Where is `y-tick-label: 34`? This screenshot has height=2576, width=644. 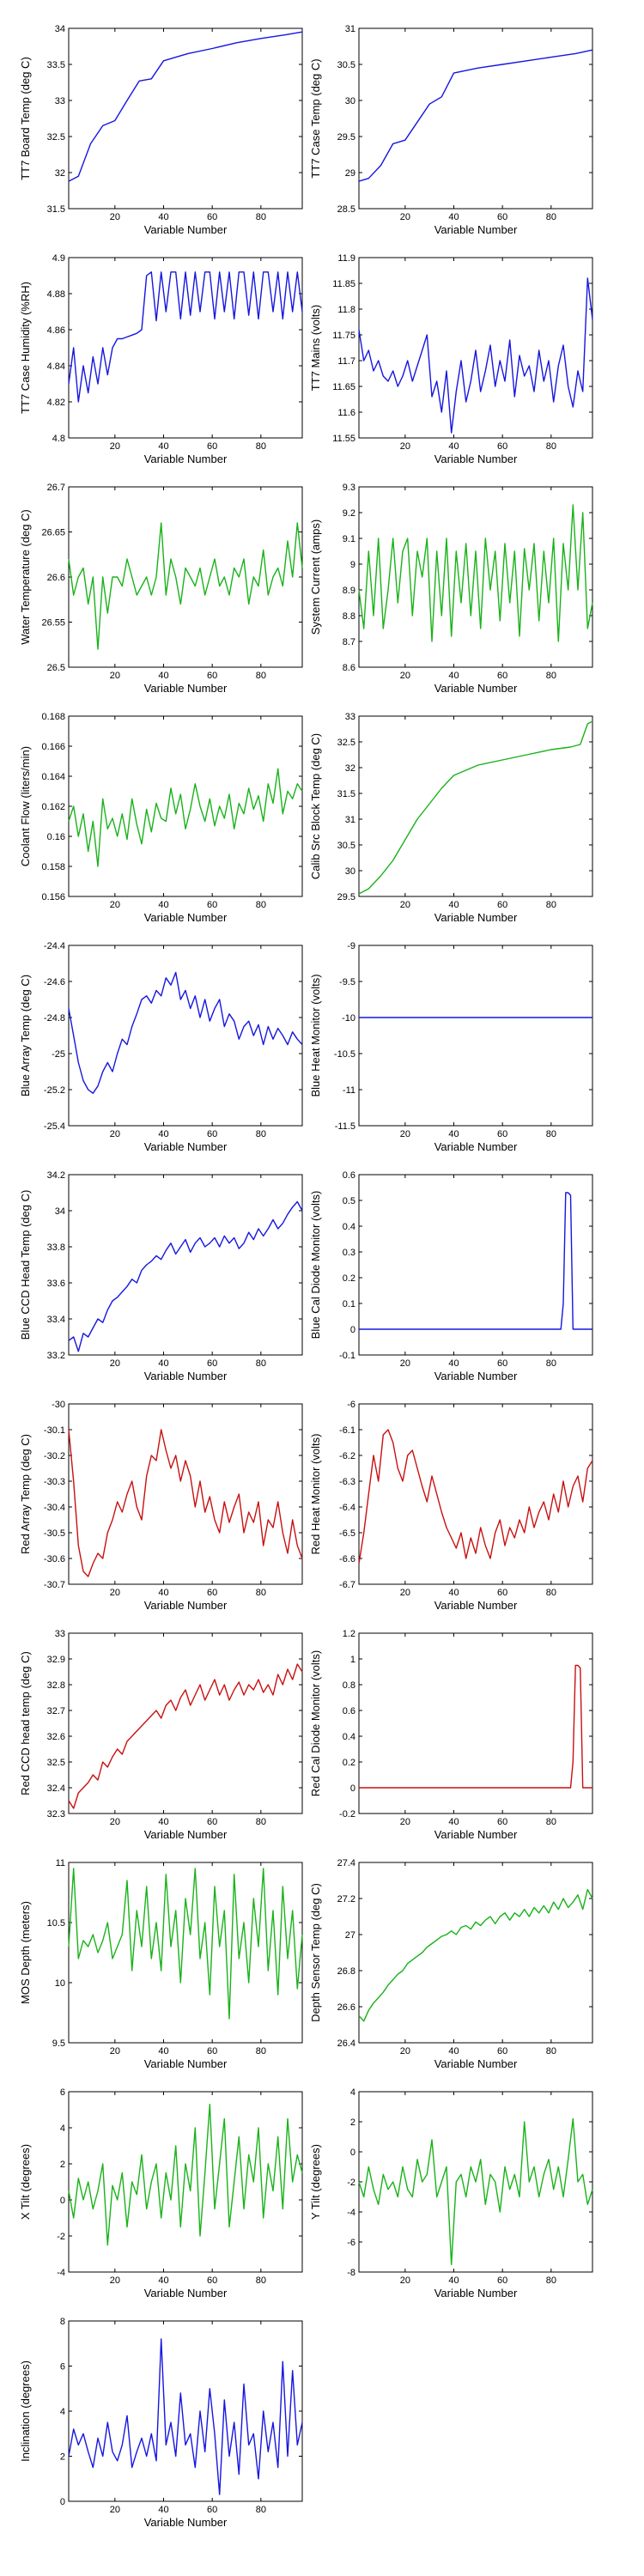 y-tick-label: 34 is located at coordinates (60, 29).